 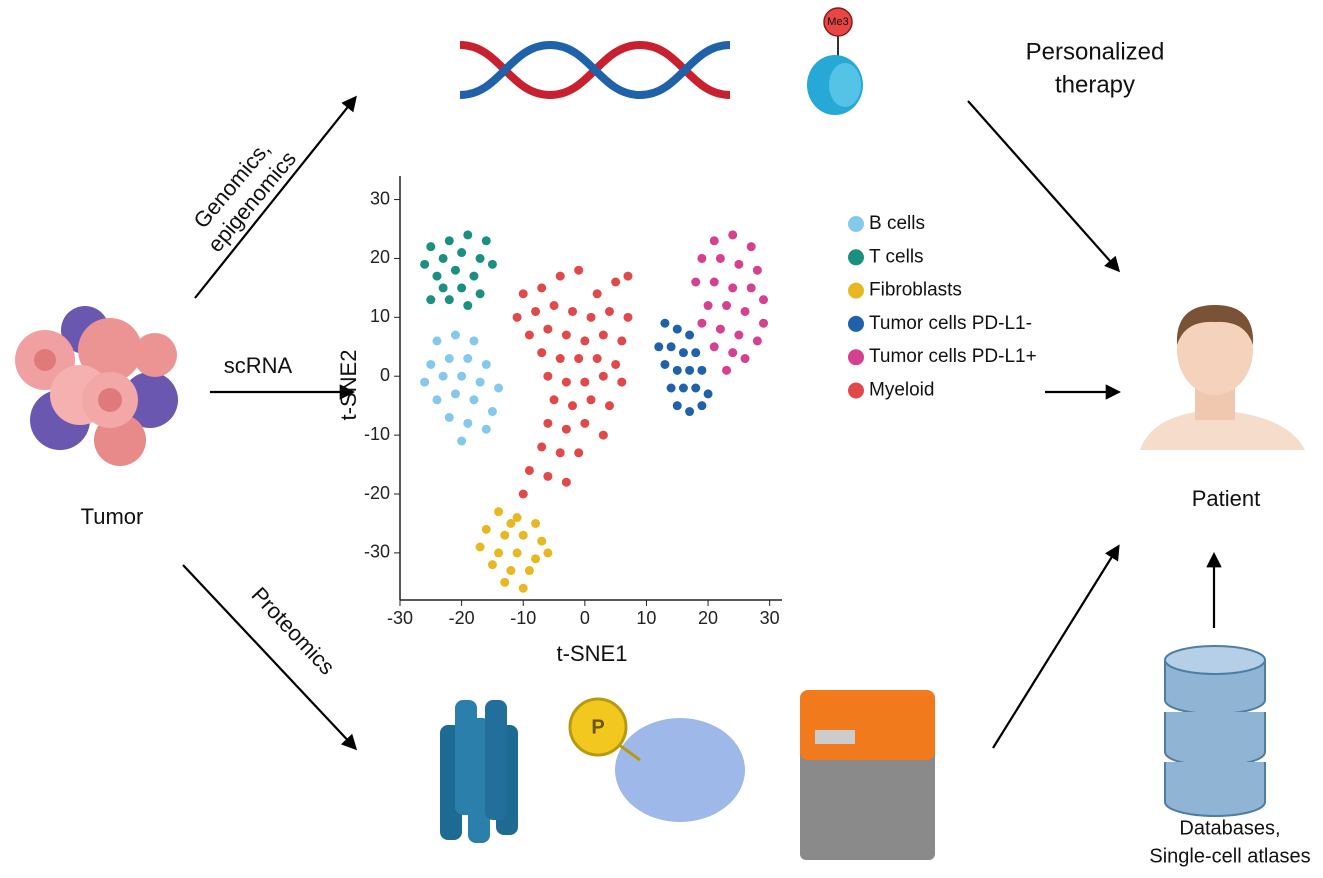 I want to click on legend-label: T cells, so click(x=896, y=256).